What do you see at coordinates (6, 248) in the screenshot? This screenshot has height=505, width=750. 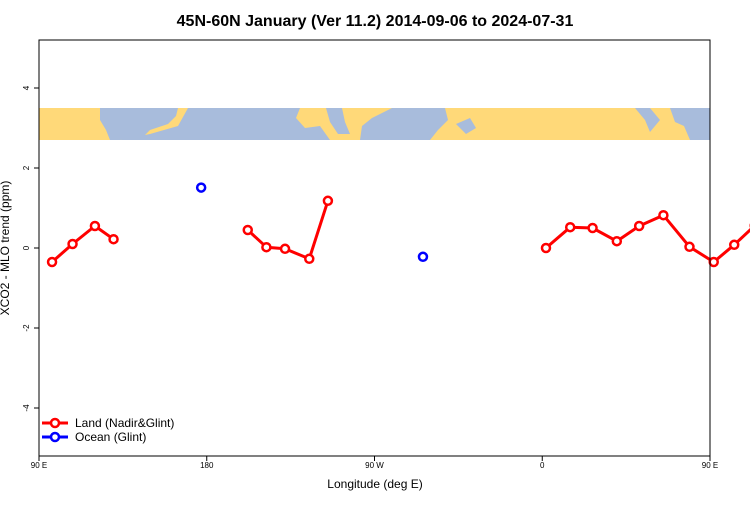 I see `y-axis-label: XCO2 - MLO trend (ppm)` at bounding box center [6, 248].